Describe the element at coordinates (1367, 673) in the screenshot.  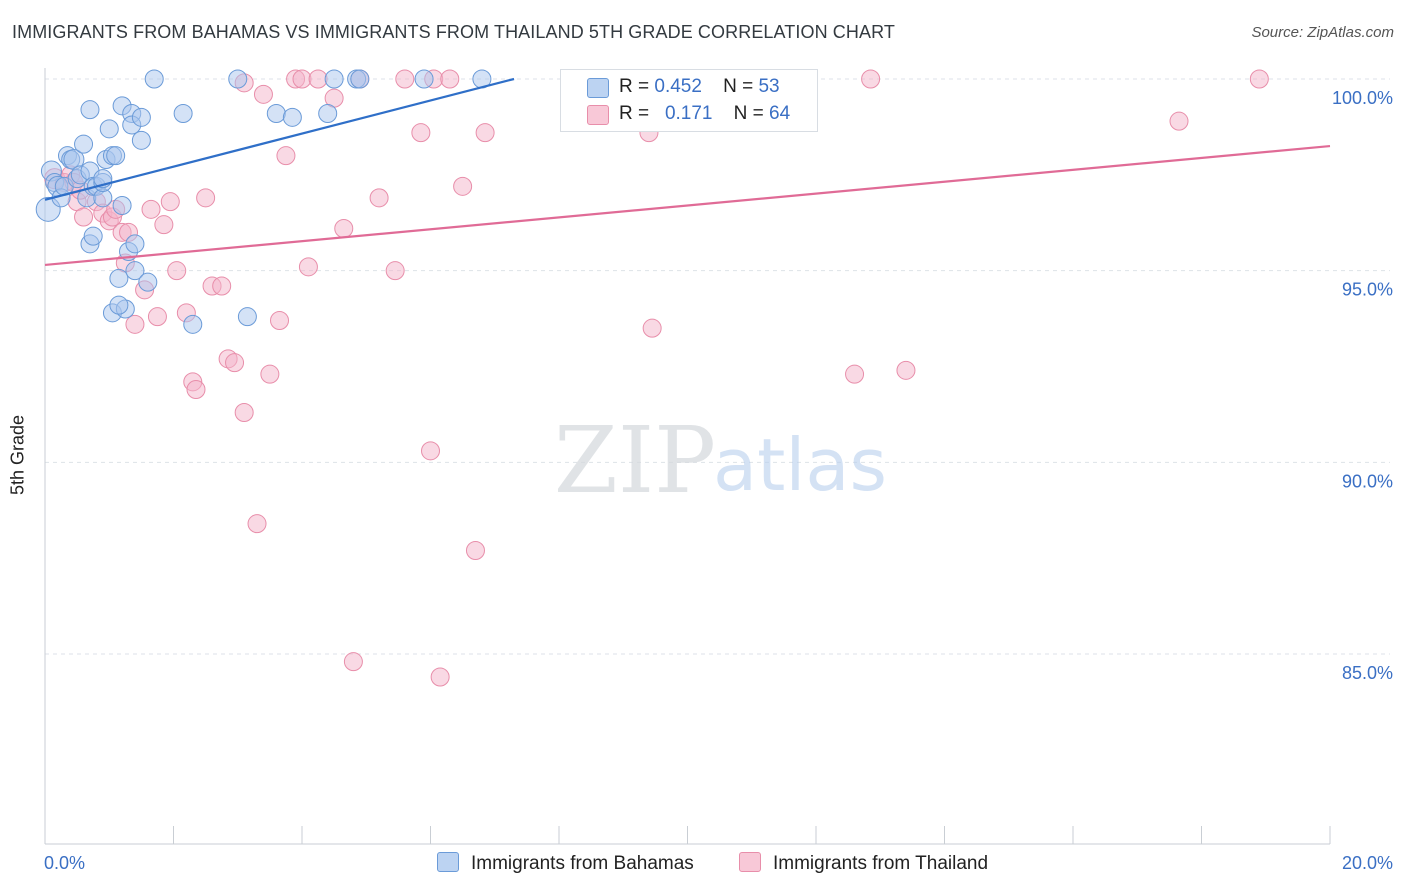
I see `y-tick-label: 85.0%` at that location.